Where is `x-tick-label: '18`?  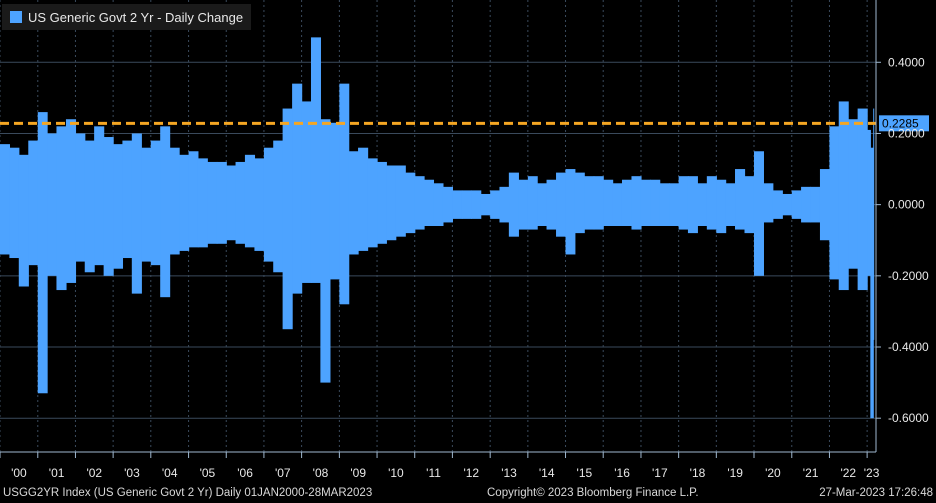
x-tick-label: '18 is located at coordinates (698, 473).